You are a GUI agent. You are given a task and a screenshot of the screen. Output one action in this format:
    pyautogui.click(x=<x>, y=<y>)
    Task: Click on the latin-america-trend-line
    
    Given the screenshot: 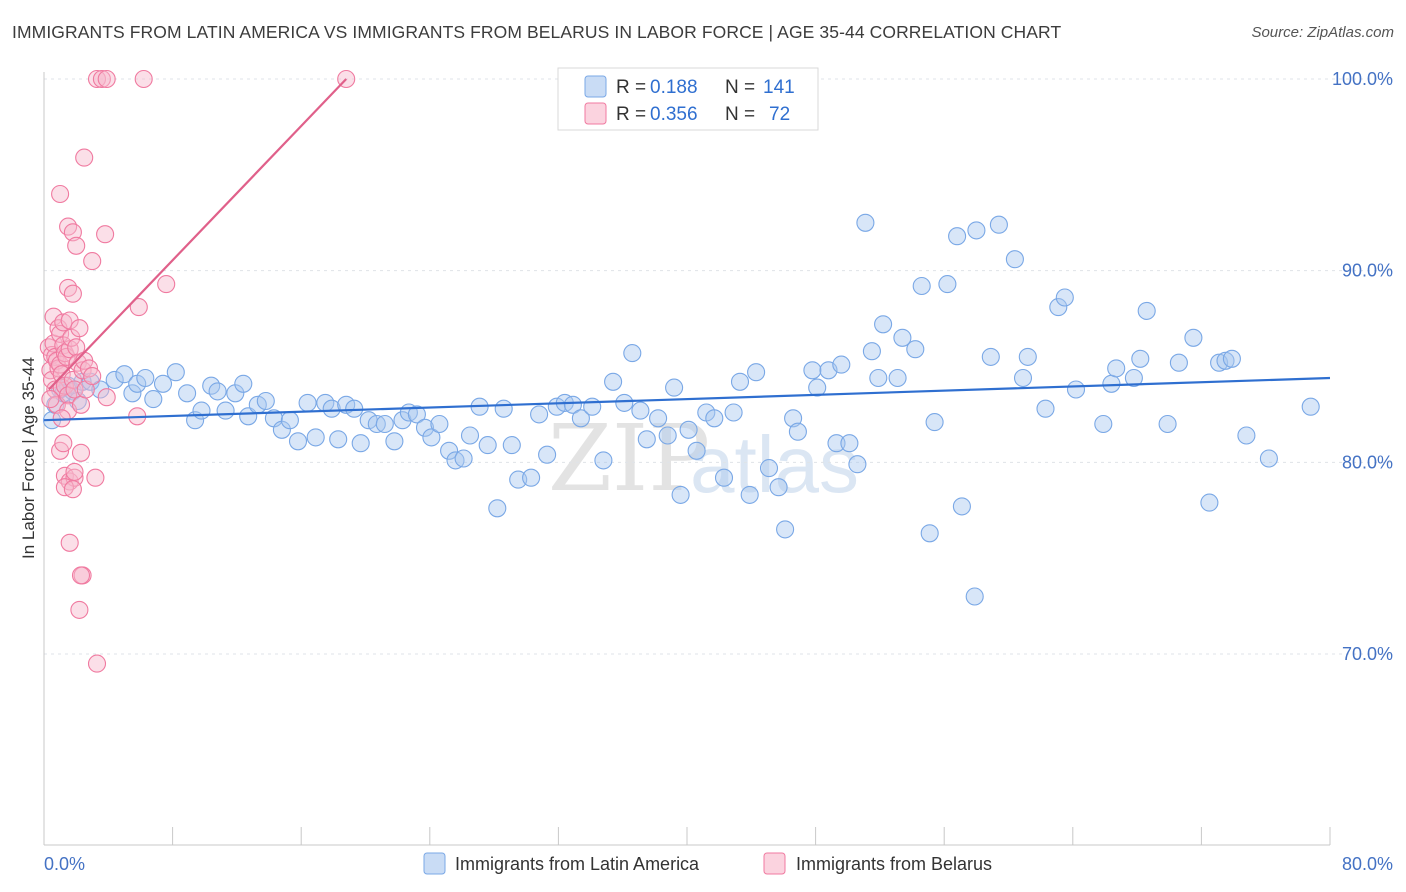 What is the action you would take?
    pyautogui.click(x=687, y=399)
    